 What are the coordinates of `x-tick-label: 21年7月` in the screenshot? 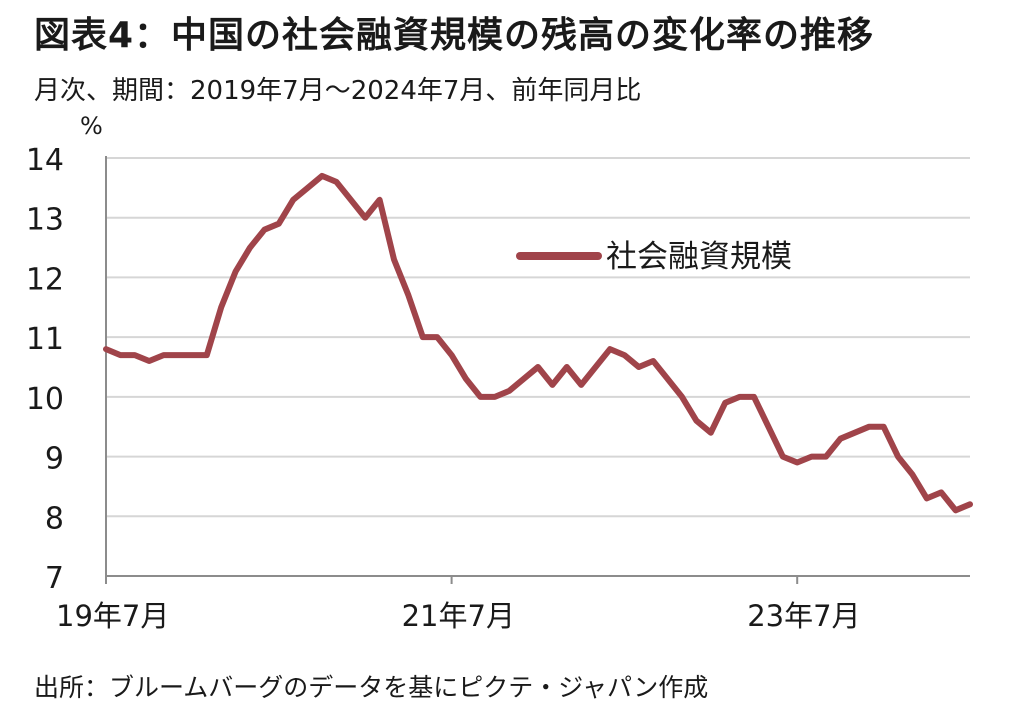 It's located at (458, 616).